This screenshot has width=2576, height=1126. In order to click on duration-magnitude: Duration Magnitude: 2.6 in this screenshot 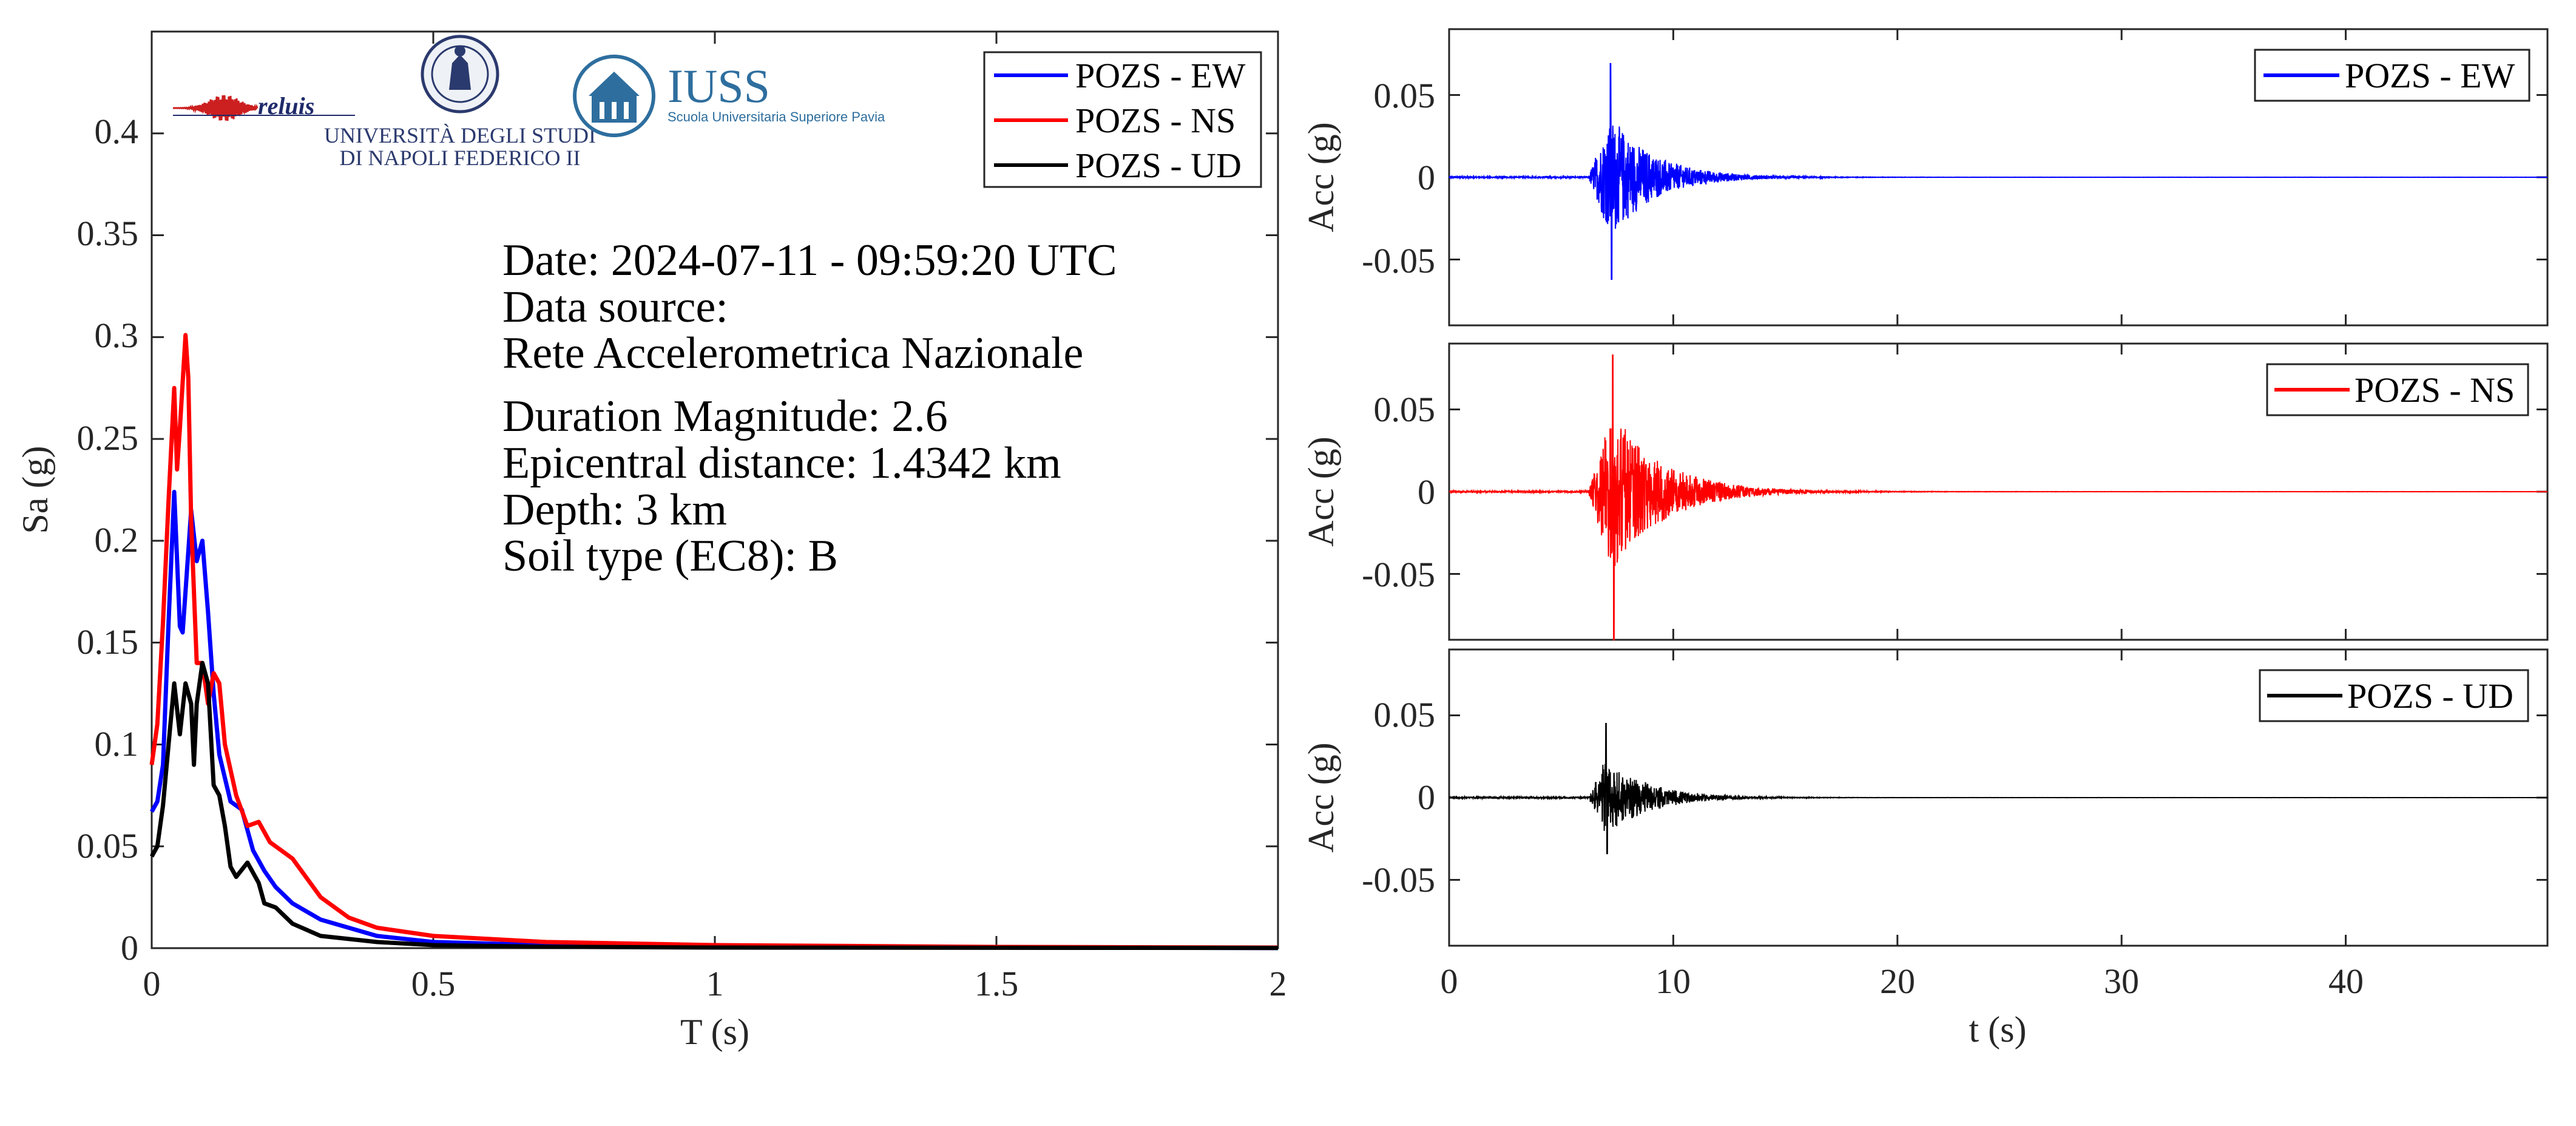, I will do `click(725, 416)`.